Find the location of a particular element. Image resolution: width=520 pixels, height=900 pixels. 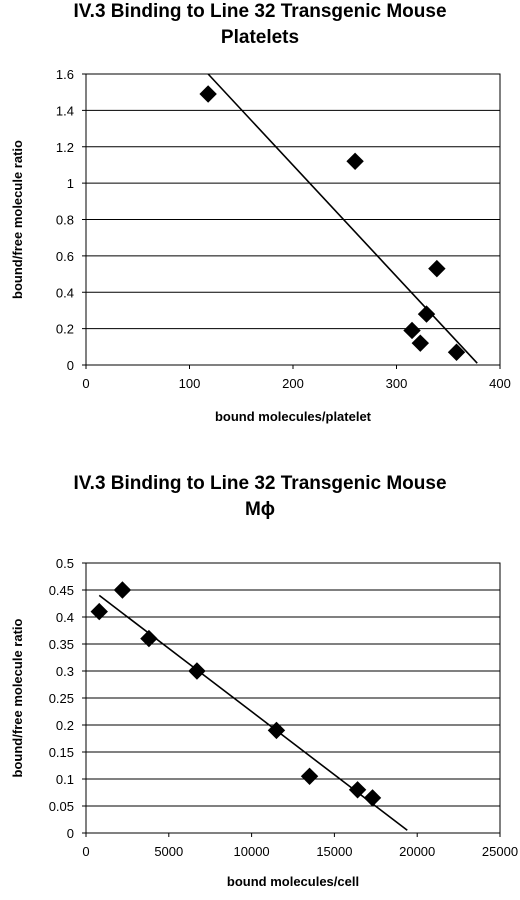

x-axis-title: bound molecules/cell is located at coordinates (293, 881).